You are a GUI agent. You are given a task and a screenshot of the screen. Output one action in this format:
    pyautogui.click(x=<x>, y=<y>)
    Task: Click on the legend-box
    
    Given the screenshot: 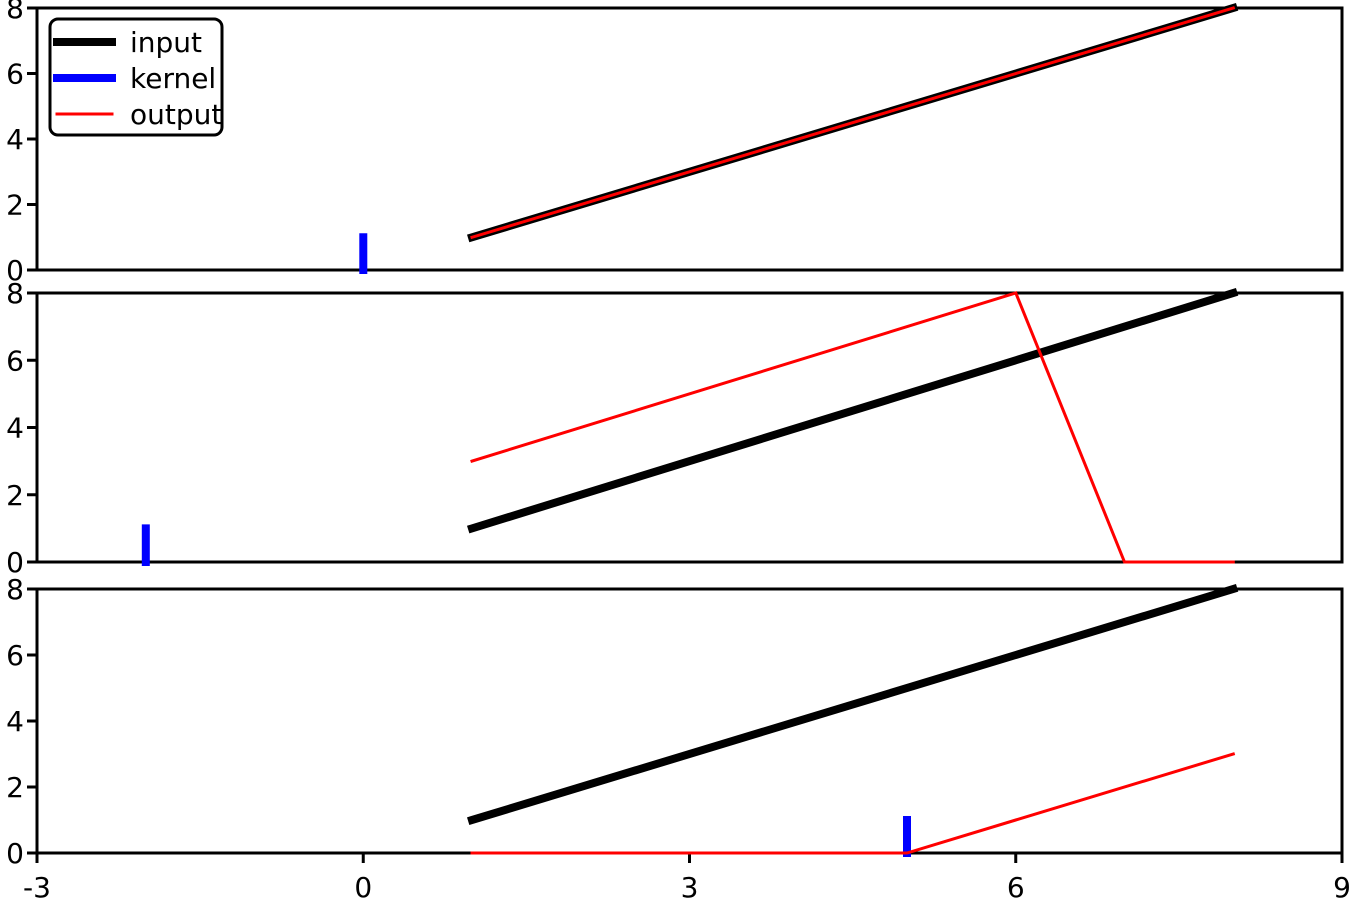 What is the action you would take?
    pyautogui.click(x=136, y=77)
    